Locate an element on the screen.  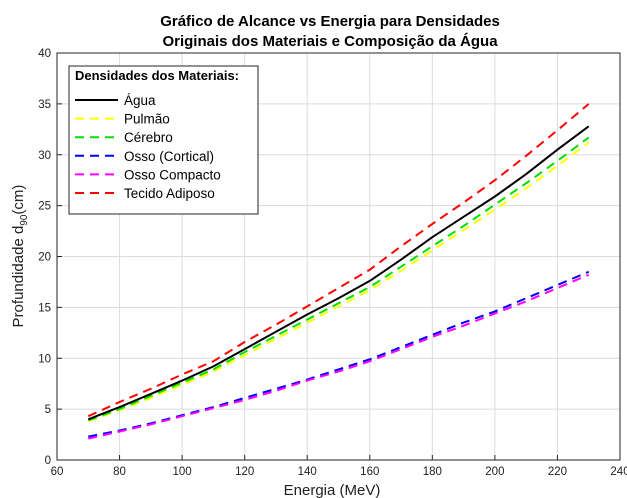
legend-label: Osso (Cortical) is located at coordinates (169, 156).